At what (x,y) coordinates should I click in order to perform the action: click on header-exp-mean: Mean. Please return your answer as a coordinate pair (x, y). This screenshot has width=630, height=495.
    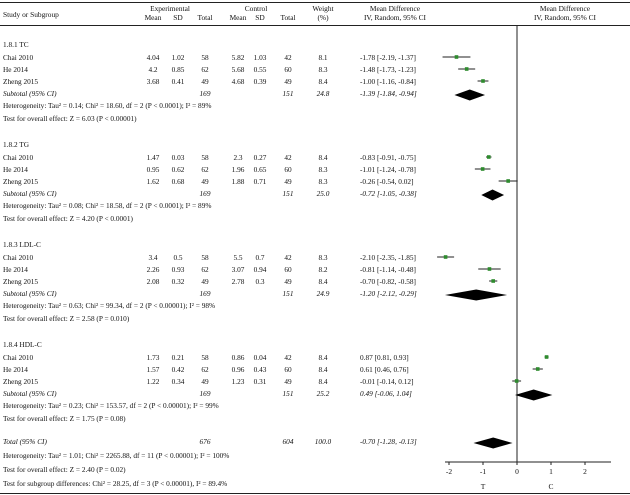
    Looking at the image, I should click on (153, 17).